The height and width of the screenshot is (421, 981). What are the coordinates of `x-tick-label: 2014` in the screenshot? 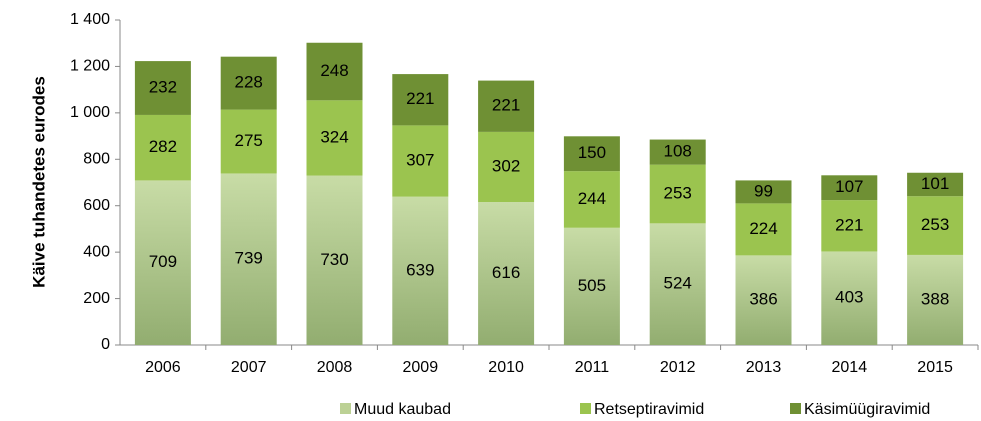 It's located at (850, 367).